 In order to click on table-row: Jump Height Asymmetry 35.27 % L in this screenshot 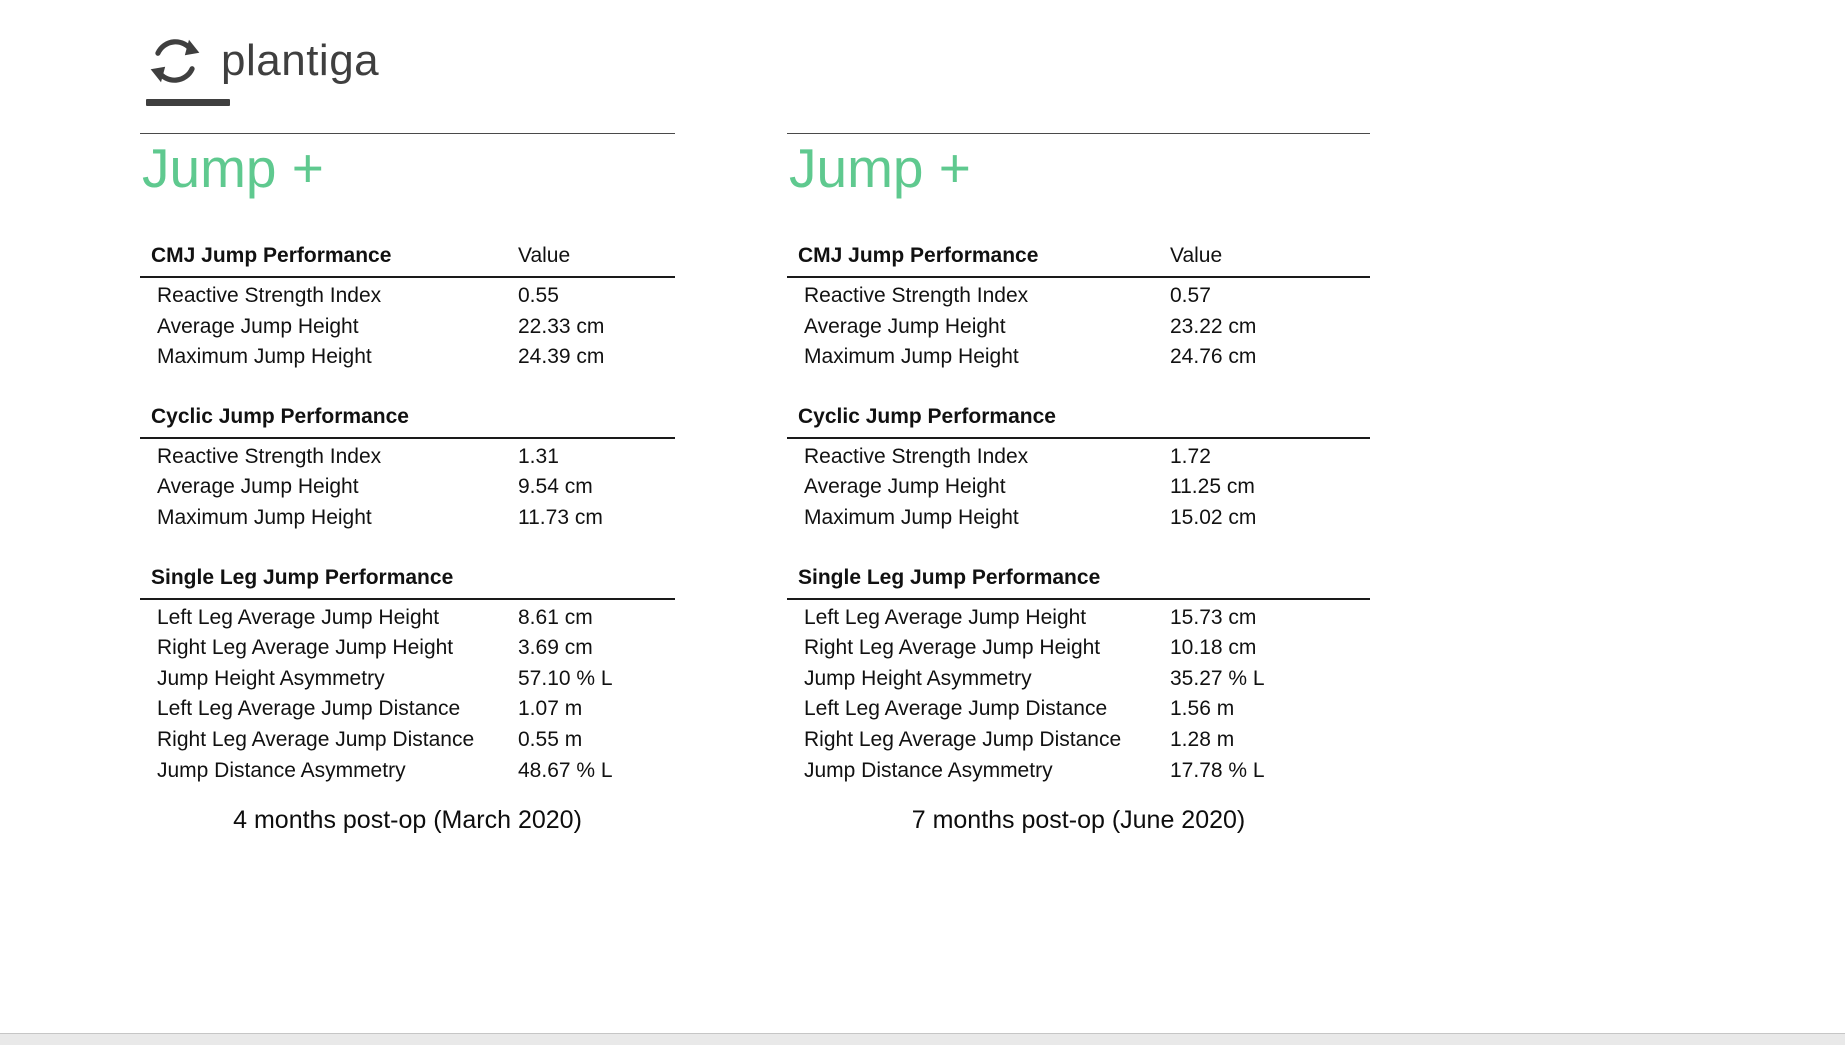, I will do `click(1078, 679)`.